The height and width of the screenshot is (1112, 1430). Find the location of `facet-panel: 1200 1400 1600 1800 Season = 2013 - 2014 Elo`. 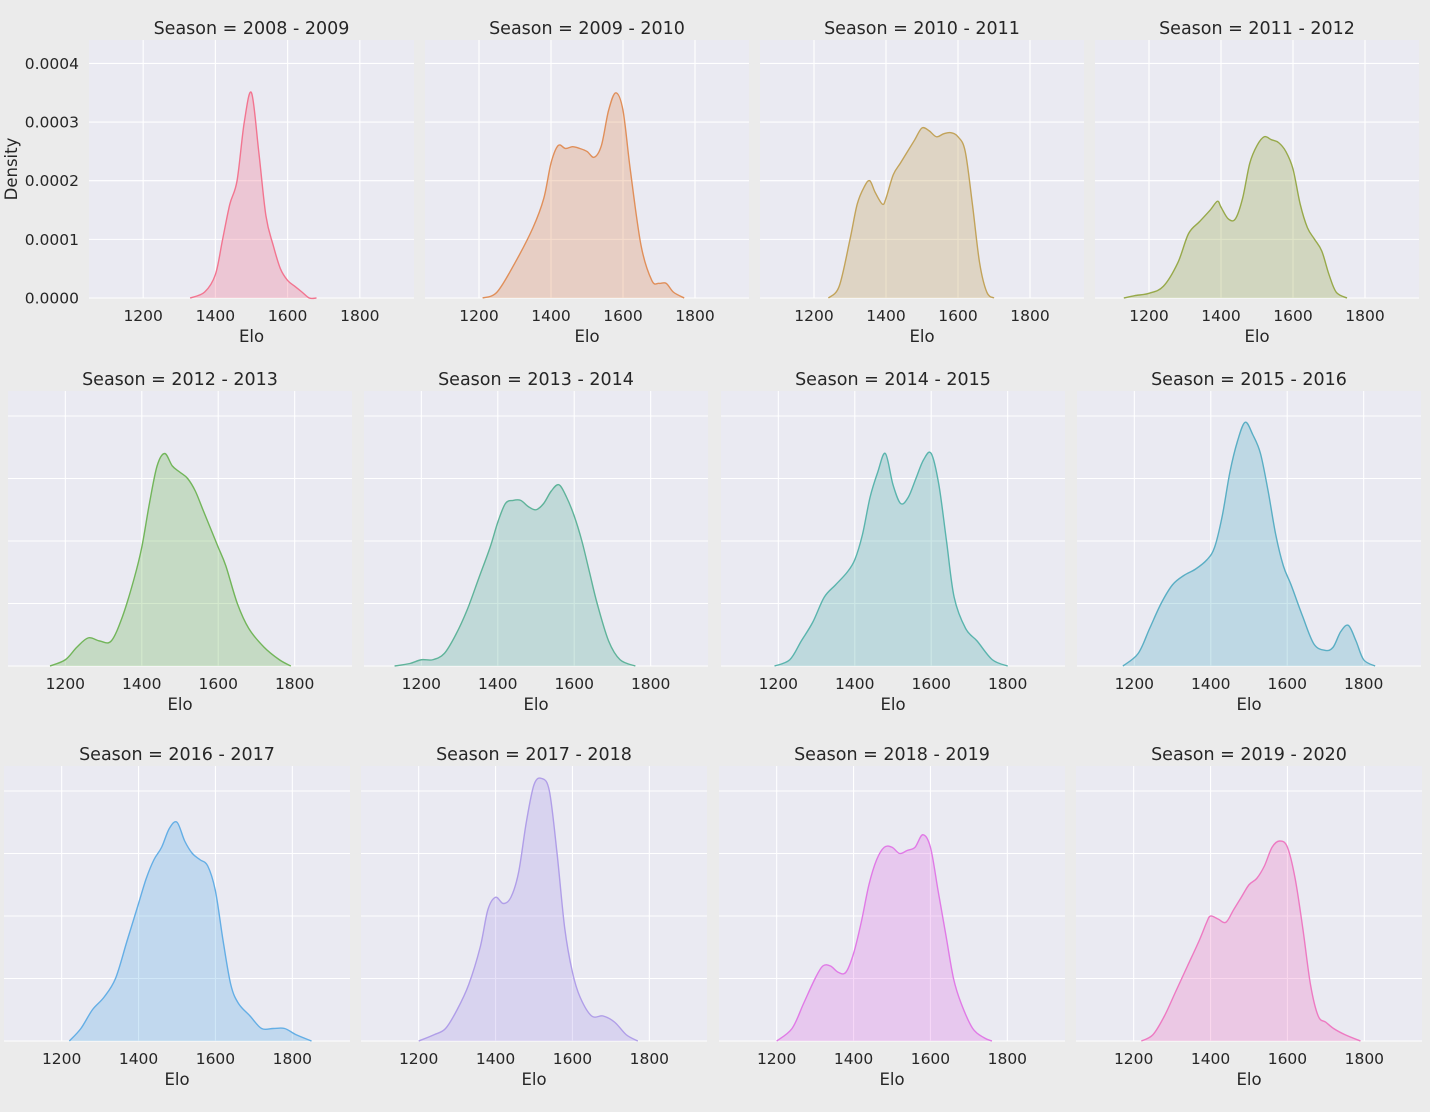

facet-panel: 1200 1400 1600 1800 Season = 2013 - 2014 Elo is located at coordinates (536, 542).